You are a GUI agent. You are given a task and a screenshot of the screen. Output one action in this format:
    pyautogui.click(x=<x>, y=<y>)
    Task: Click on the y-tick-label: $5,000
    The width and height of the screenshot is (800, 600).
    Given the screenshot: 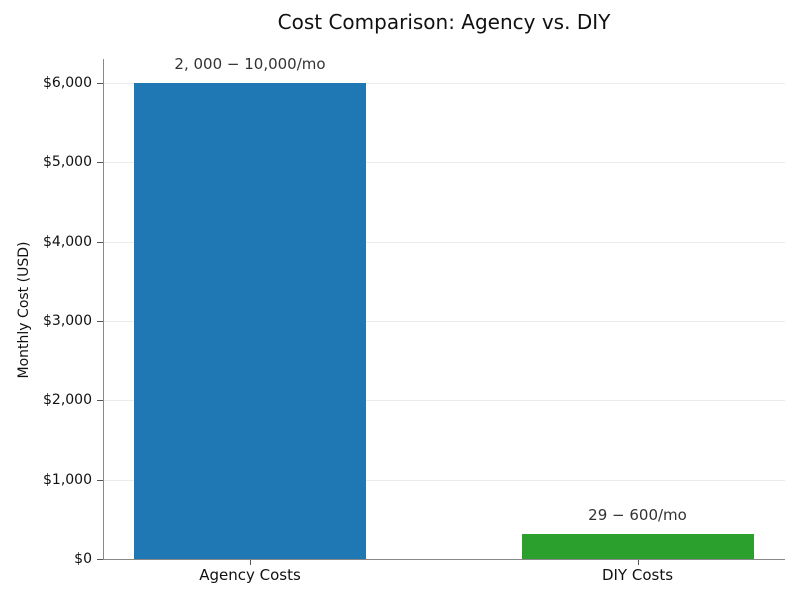 What is the action you would take?
    pyautogui.click(x=67, y=162)
    